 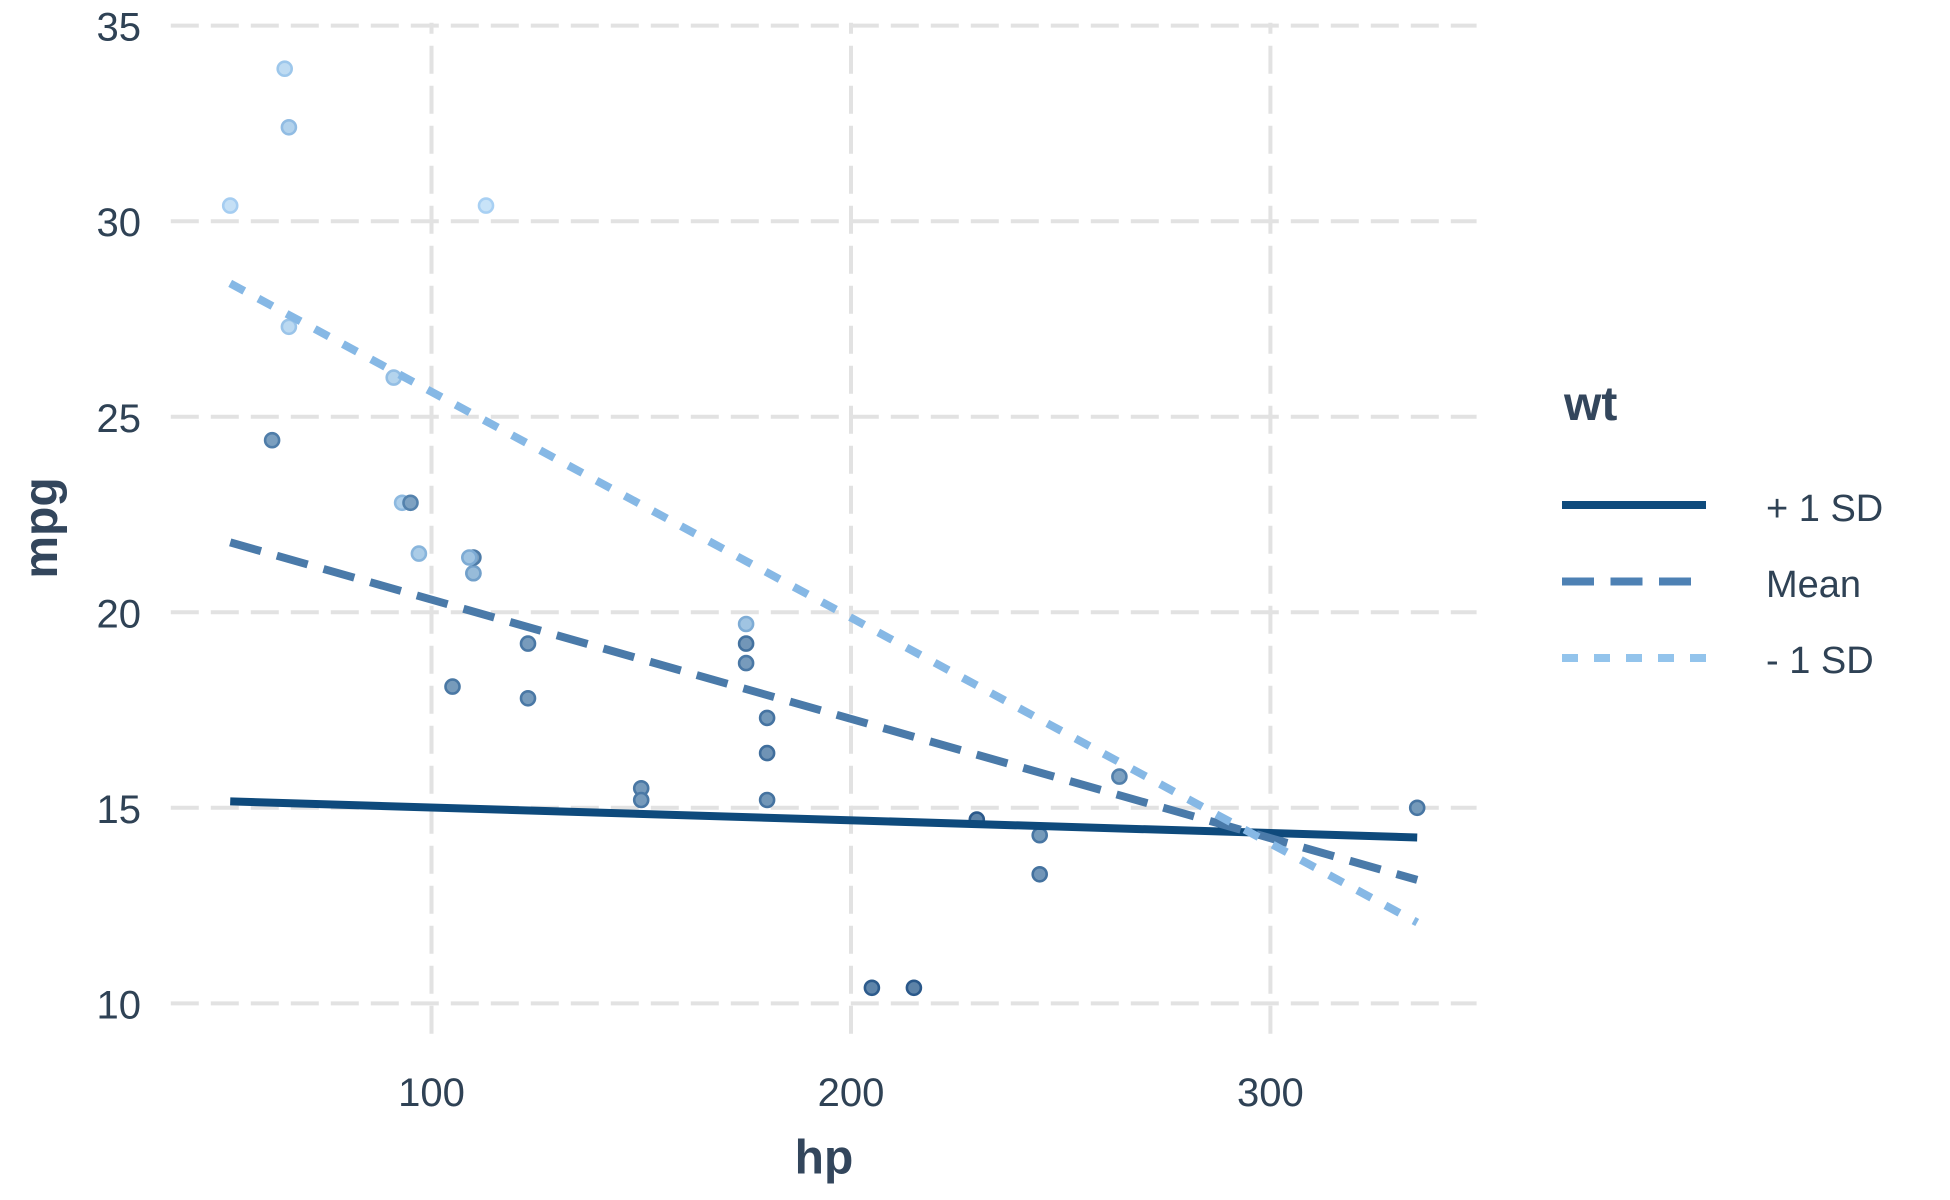 I want to click on svg-text: 20, so click(x=119, y=614).